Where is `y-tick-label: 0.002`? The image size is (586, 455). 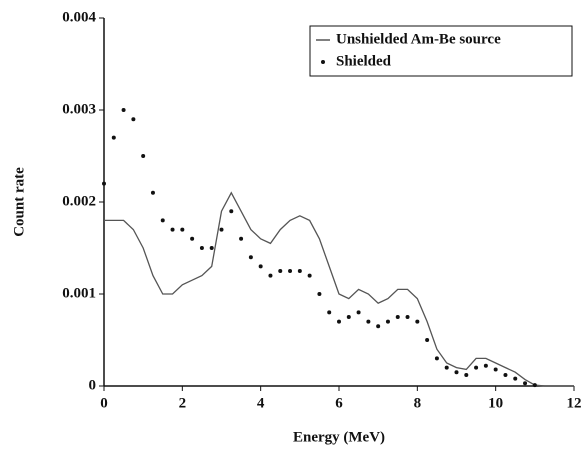 y-tick-label: 0.002 is located at coordinates (79, 201).